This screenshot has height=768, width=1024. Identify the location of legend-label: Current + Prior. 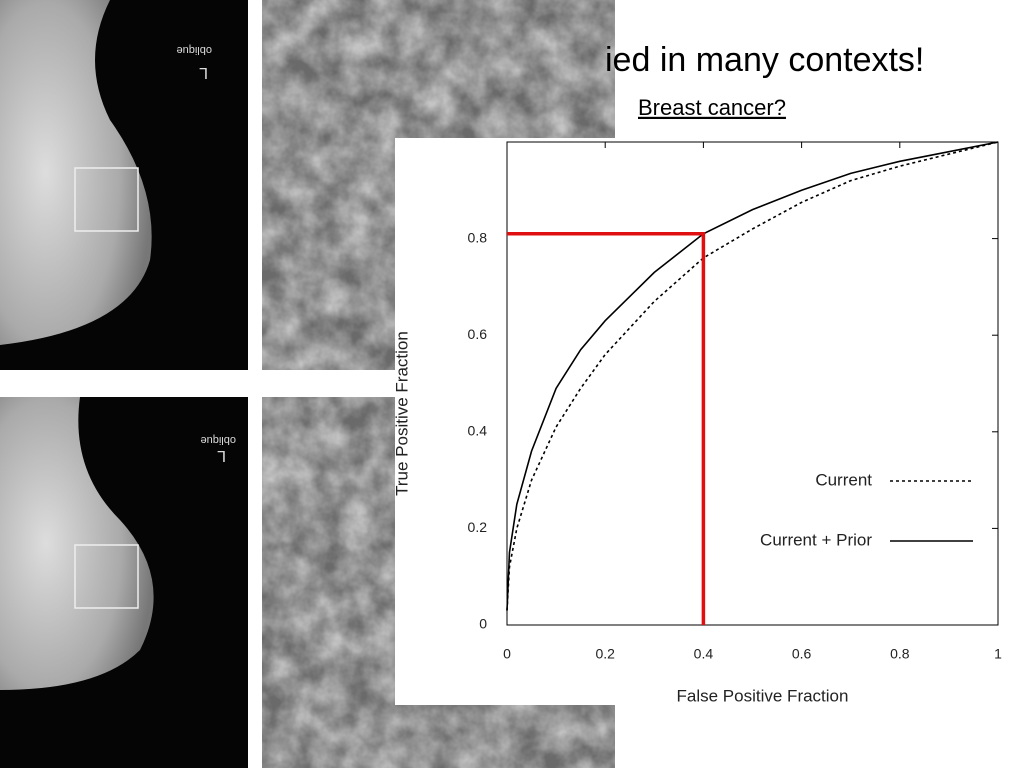
(816, 539).